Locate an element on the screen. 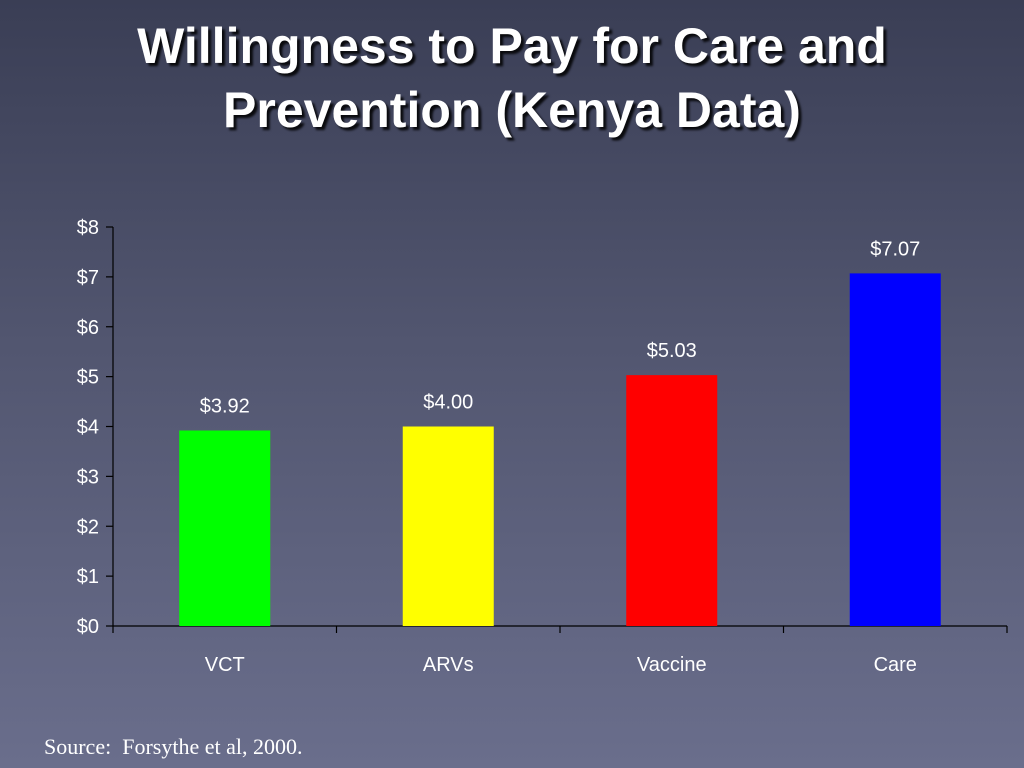  x-tick-label: Care is located at coordinates (895, 665).